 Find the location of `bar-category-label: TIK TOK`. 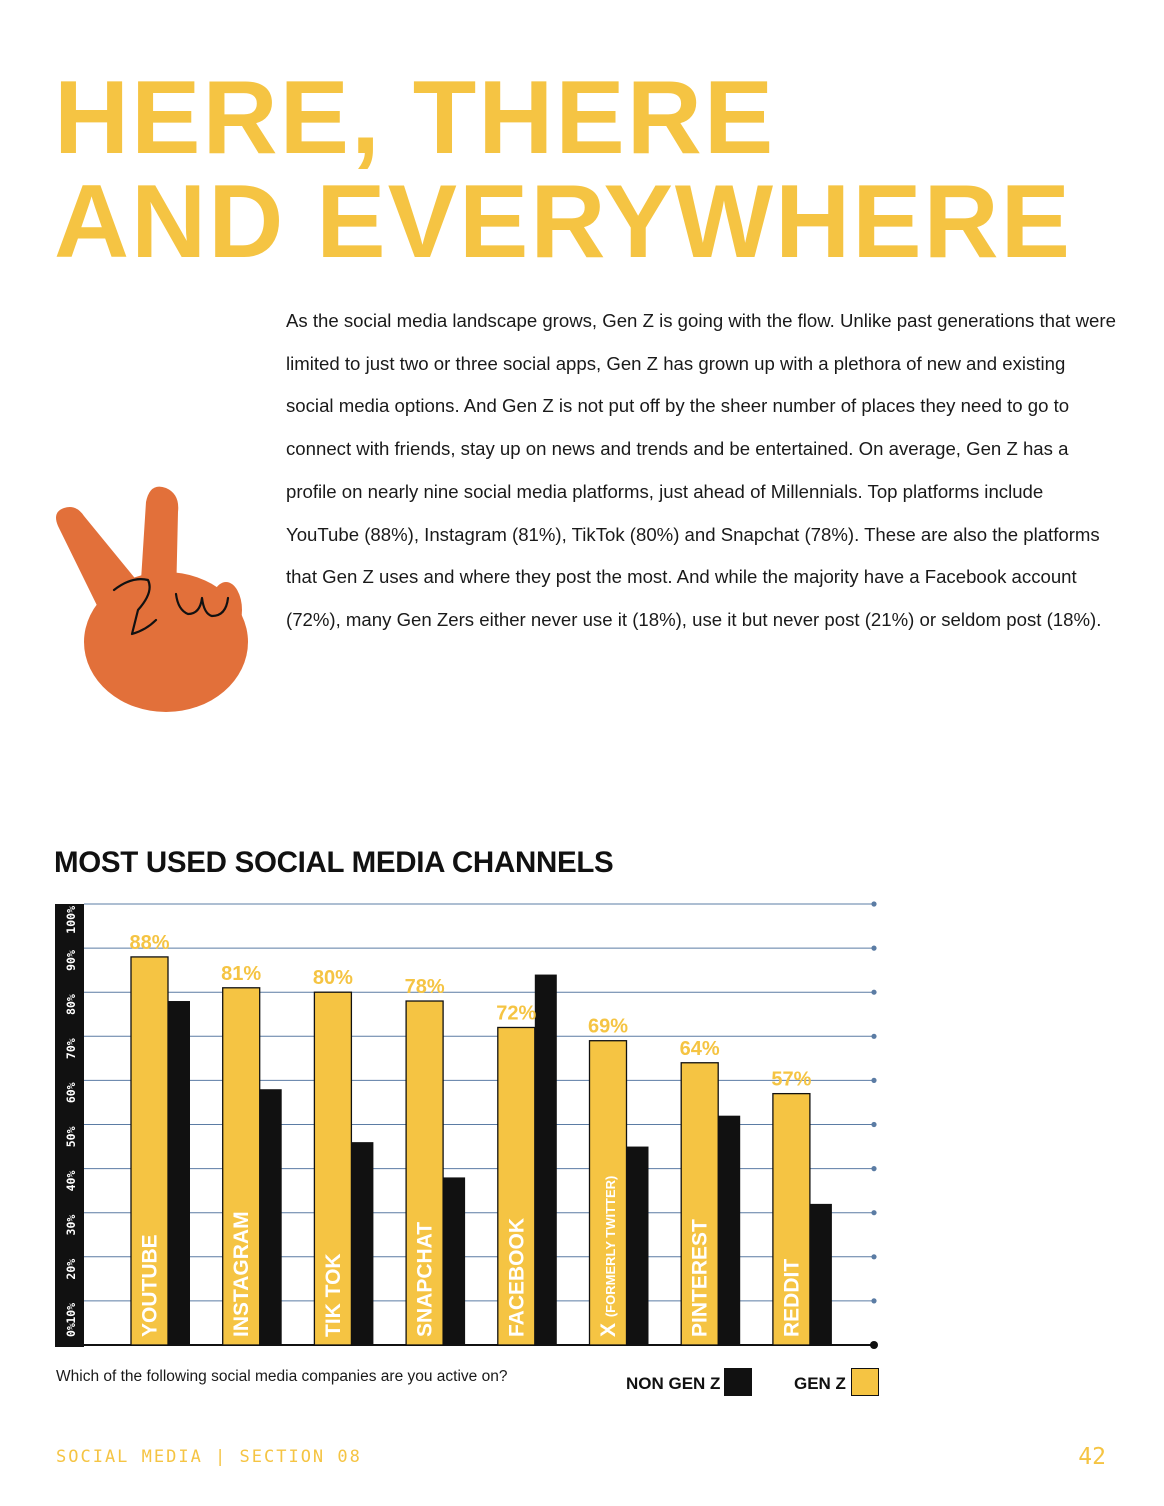

bar-category-label: TIK TOK is located at coordinates (333, 1295).